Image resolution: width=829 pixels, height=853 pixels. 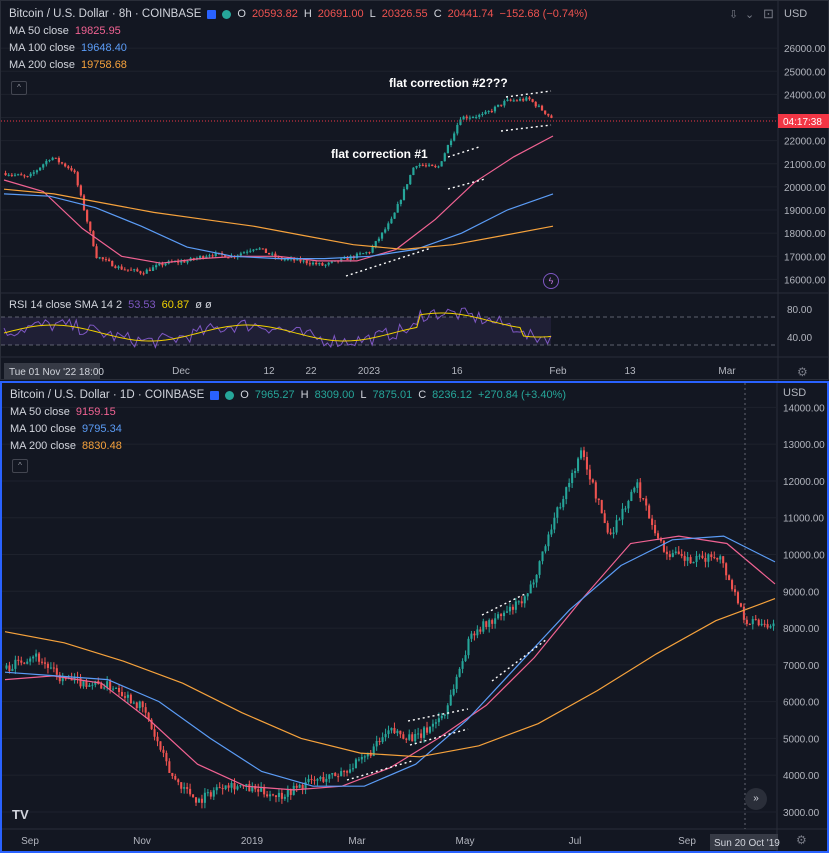 I want to click on ma200-legend: MA 200 close 8830.48, so click(x=66, y=446).